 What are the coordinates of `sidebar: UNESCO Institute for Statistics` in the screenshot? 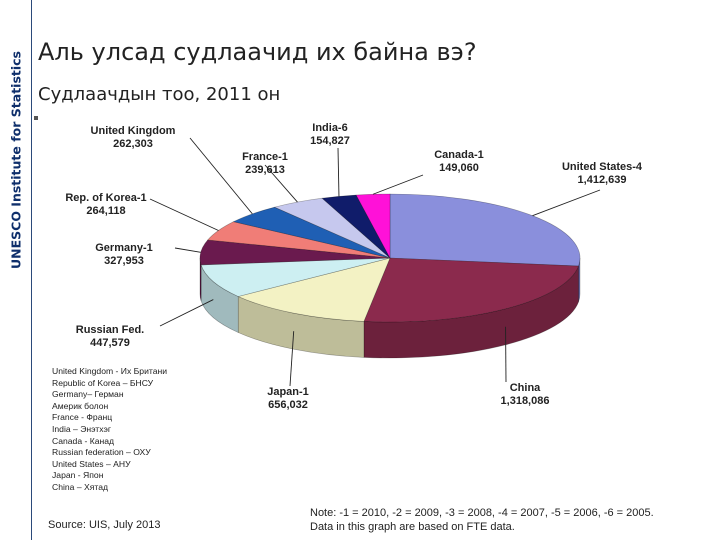 It's located at (16, 270).